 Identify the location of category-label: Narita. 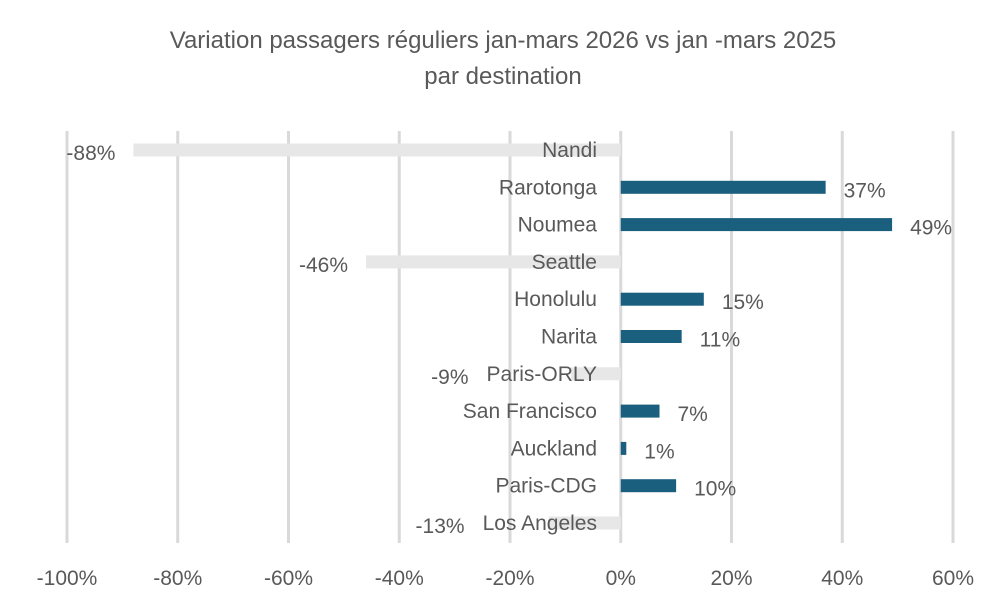
(569, 337).